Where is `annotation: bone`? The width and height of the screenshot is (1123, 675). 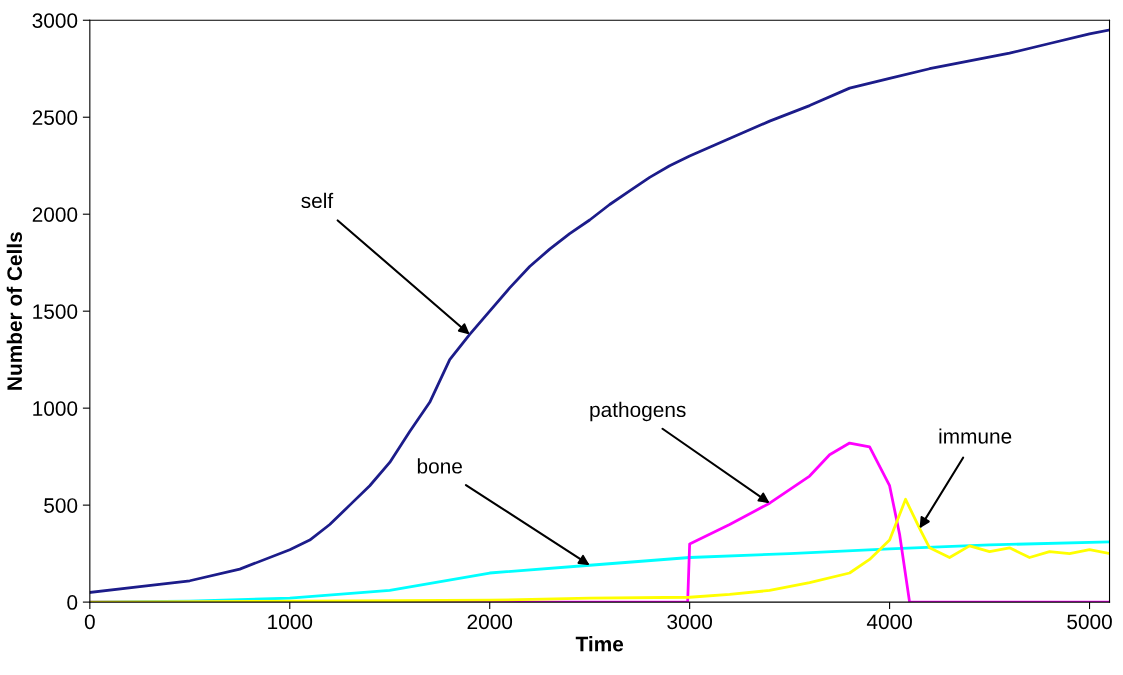 annotation: bone is located at coordinates (439, 466).